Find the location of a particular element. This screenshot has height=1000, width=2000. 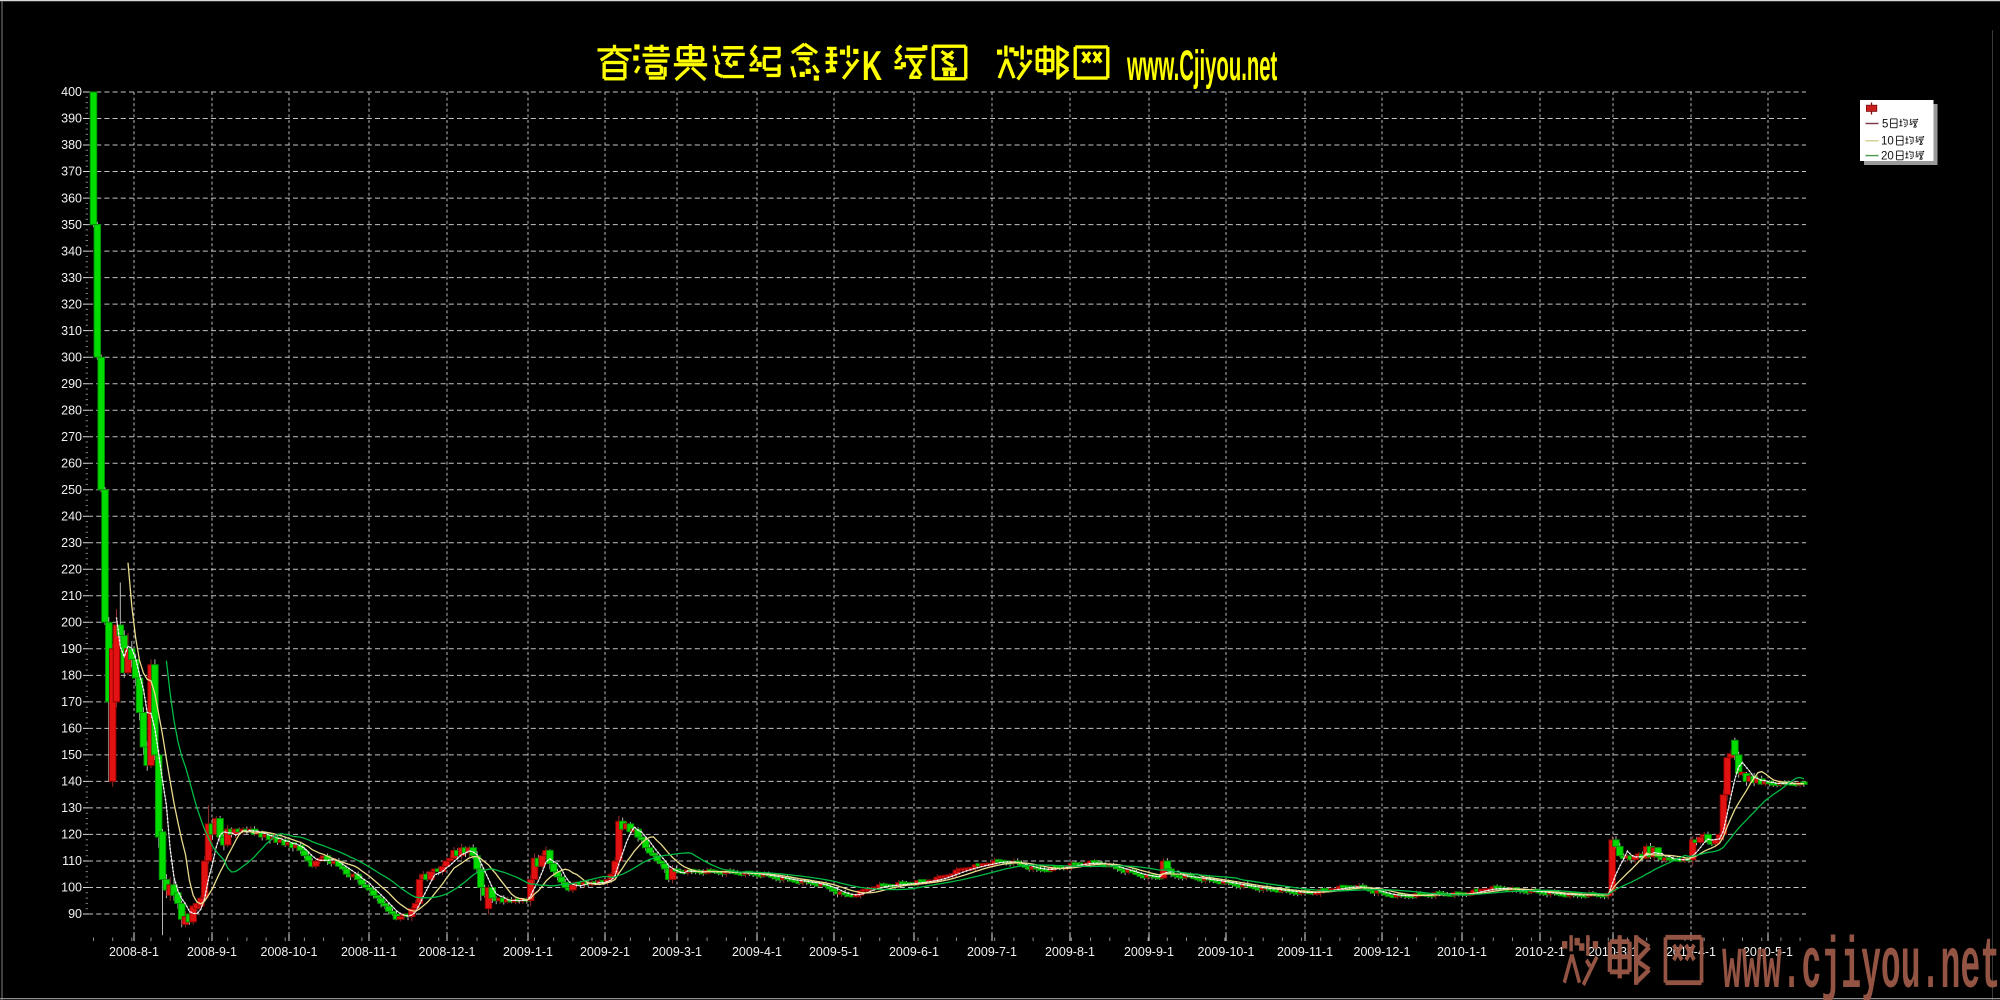

svg-text: 250 is located at coordinates (71, 490).